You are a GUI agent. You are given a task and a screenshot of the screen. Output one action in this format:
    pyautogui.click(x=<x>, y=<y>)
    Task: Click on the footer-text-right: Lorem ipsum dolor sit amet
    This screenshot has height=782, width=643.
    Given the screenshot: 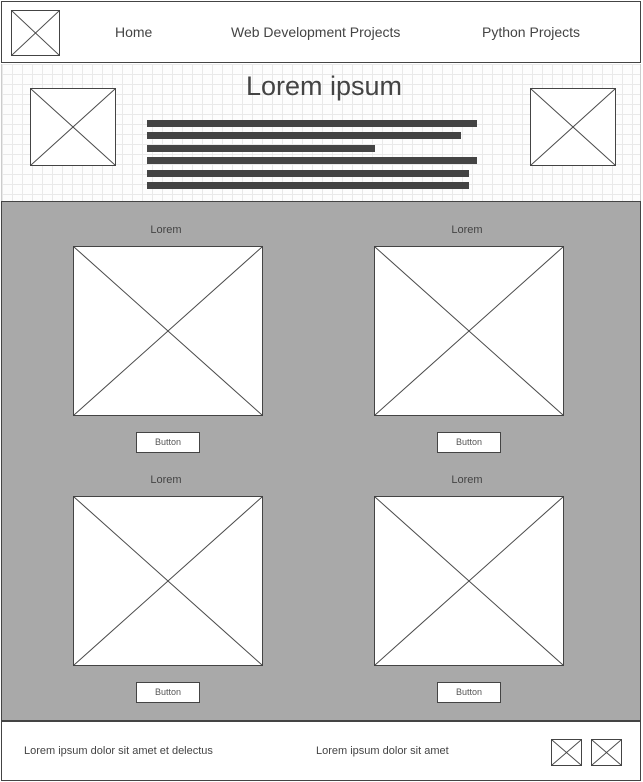 What is the action you would take?
    pyautogui.click(x=382, y=751)
    